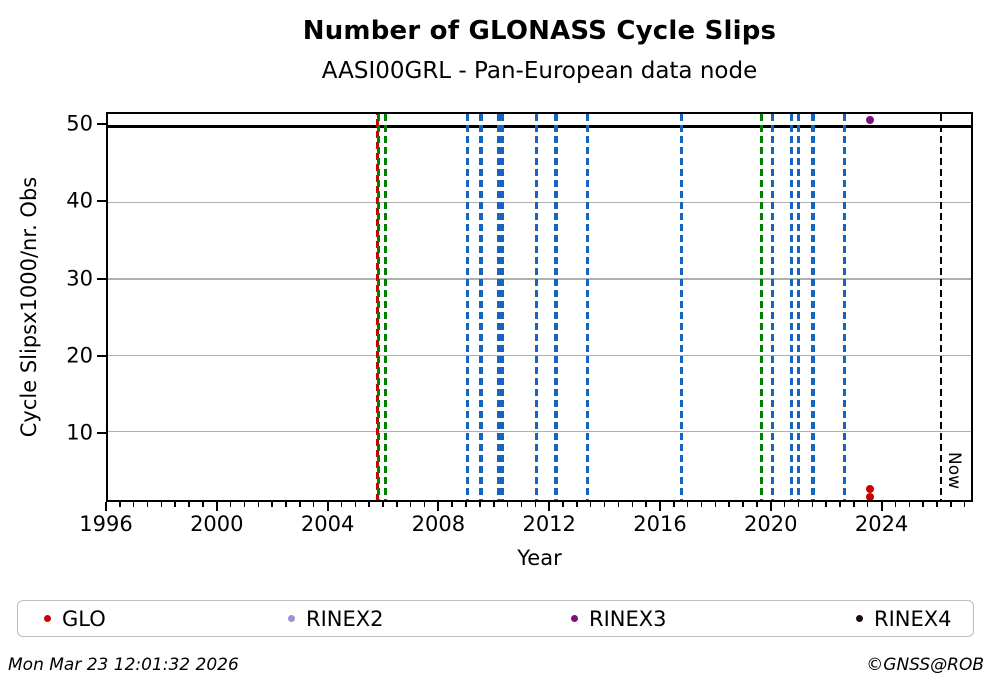 This screenshot has height=699, width=992. I want to click on y-axis-label: Cycle Slipsx1000/nr. Obs, so click(29, 307).